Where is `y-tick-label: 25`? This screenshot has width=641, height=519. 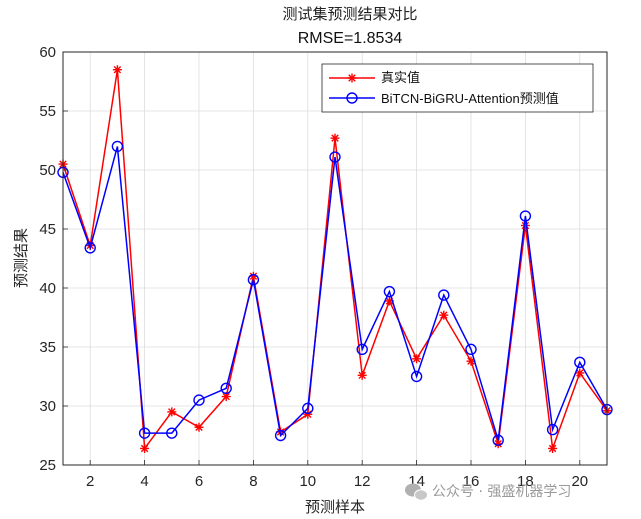 y-tick-label: 25 is located at coordinates (47, 465).